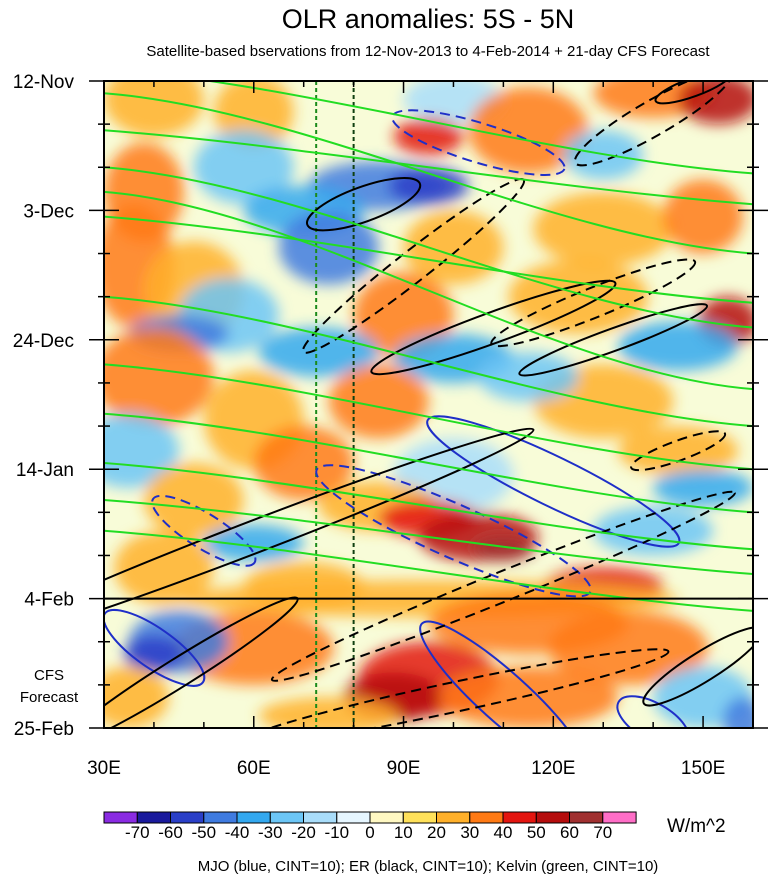 This screenshot has height=878, width=771. What do you see at coordinates (569, 832) in the screenshot?
I see `colorbar-level-13: 60` at bounding box center [569, 832].